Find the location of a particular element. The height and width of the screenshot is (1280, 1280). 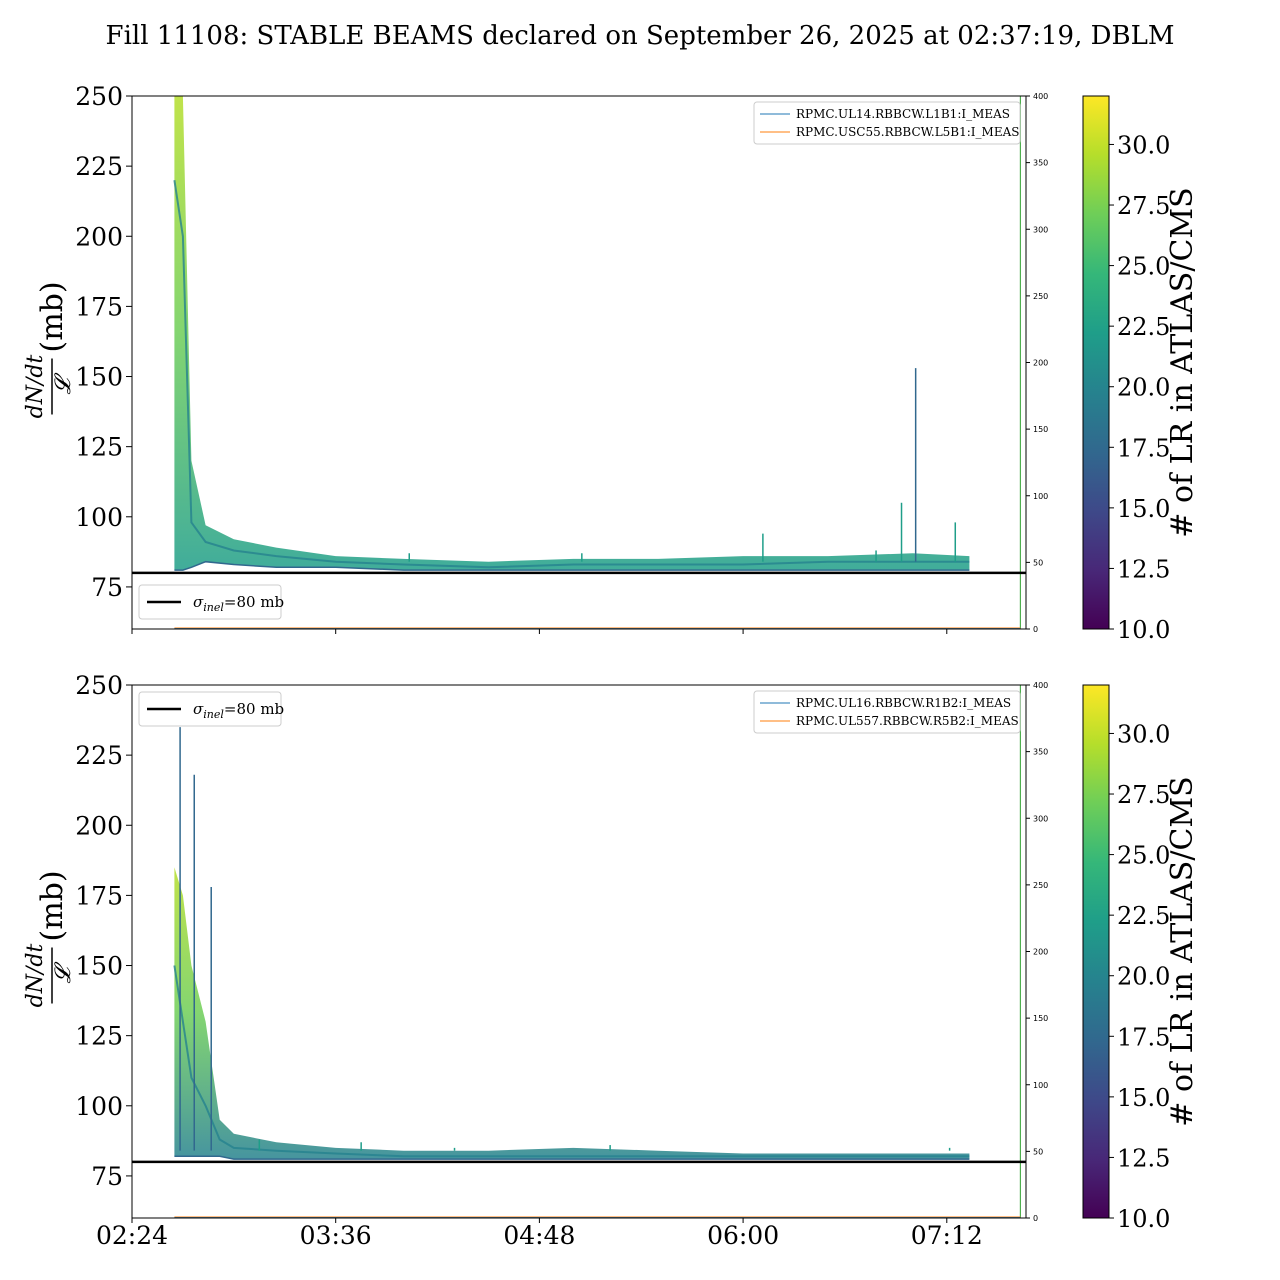

top-ylabel-unit: (mb) is located at coordinates (52, 316).